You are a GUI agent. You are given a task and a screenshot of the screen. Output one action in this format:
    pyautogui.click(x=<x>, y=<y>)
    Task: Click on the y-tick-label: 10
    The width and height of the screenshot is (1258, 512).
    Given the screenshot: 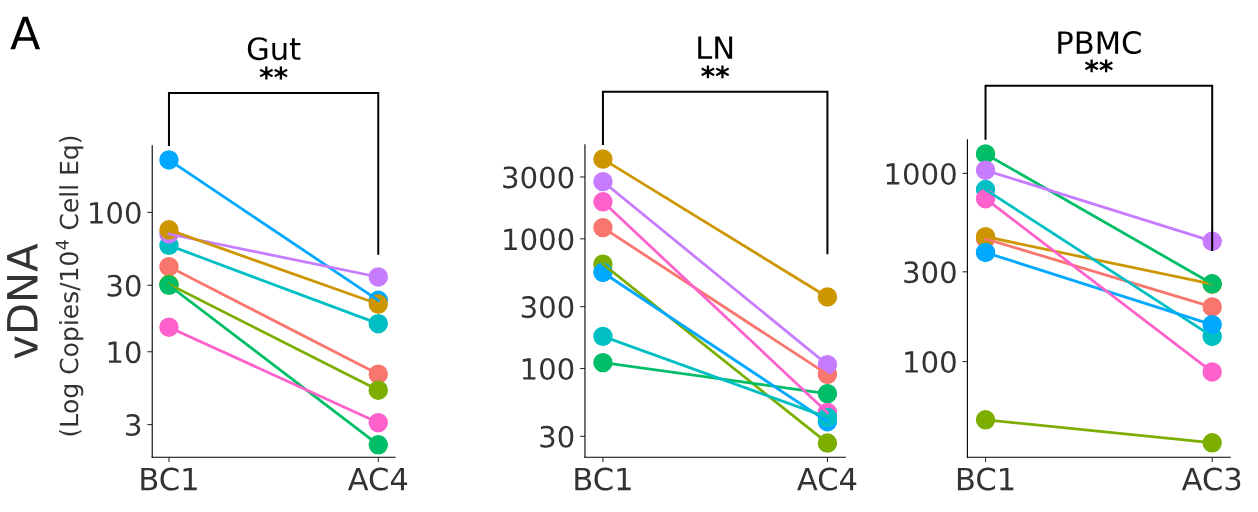 What is the action you would take?
    pyautogui.click(x=124, y=352)
    